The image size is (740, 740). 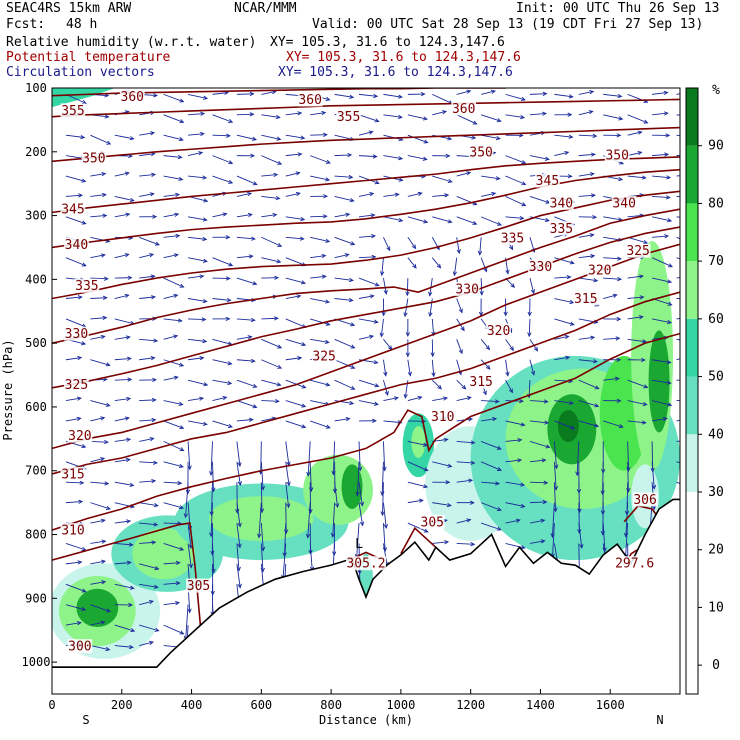 What do you see at coordinates (36, 343) in the screenshot?
I see `y-tick-label: 500` at bounding box center [36, 343].